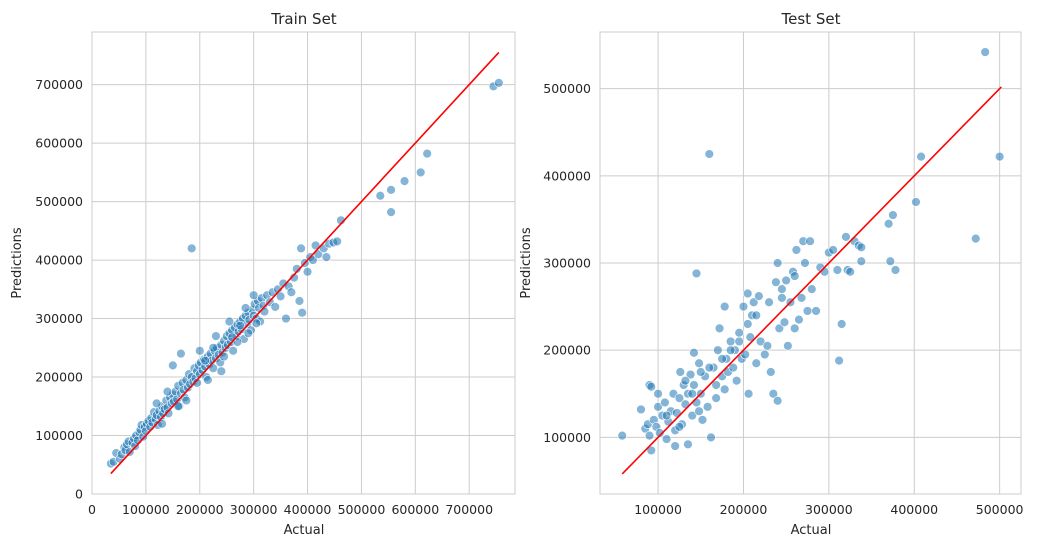 This screenshot has height=547, width=1037. What do you see at coordinates (79, 494) in the screenshot?
I see `y-tick-label: 0` at bounding box center [79, 494].